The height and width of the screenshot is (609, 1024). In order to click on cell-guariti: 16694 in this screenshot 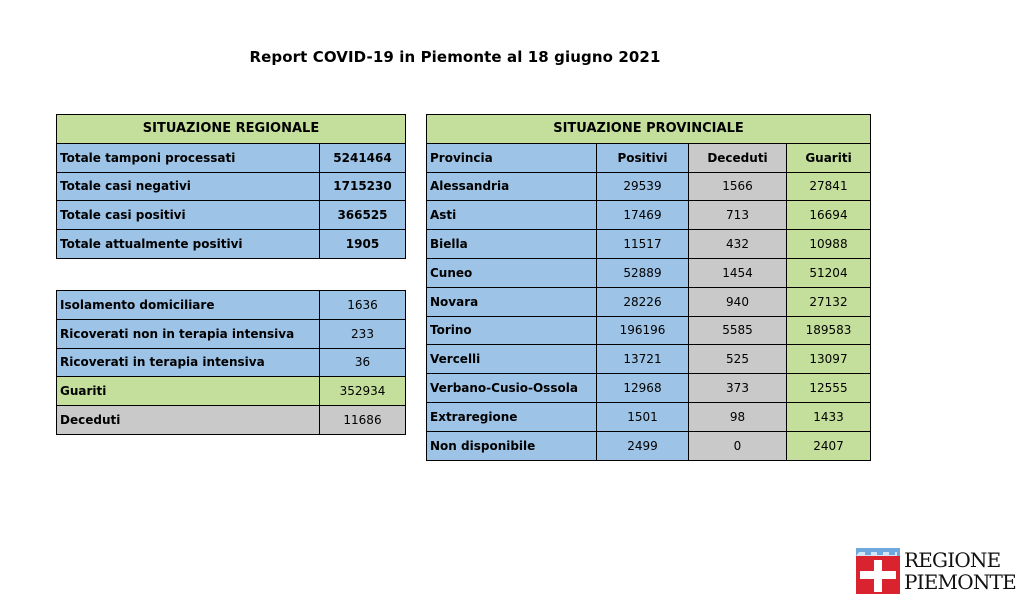, I will do `click(828, 215)`.